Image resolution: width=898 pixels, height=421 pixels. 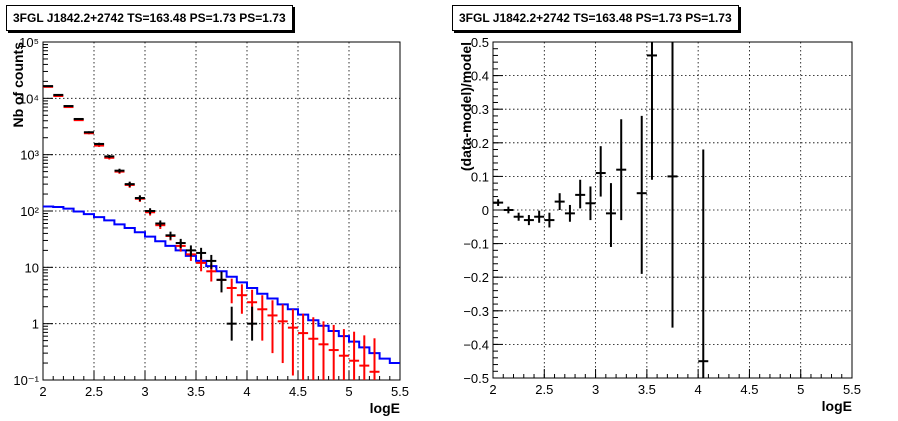 I want to click on y-axis-title: (data-model)/model, so click(x=466, y=106).